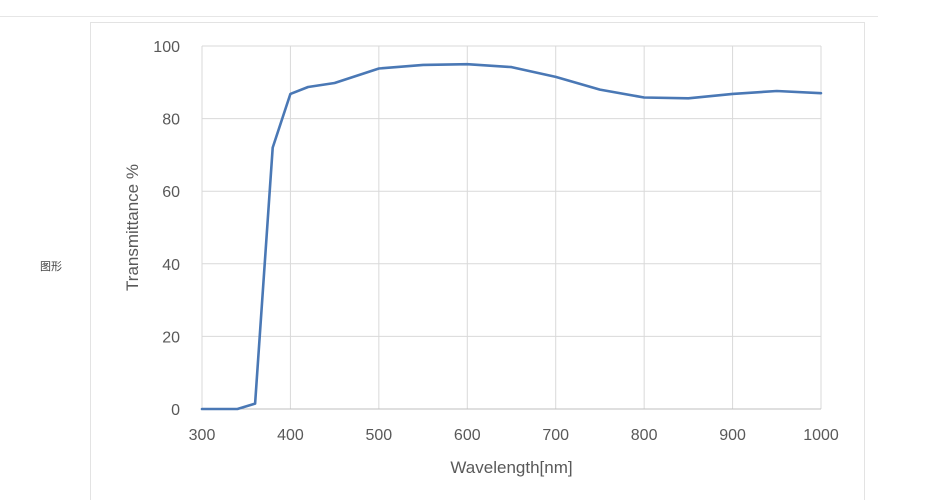  Describe the element at coordinates (51, 266) in the screenshot. I see `figure-caption-label: 图形` at that location.